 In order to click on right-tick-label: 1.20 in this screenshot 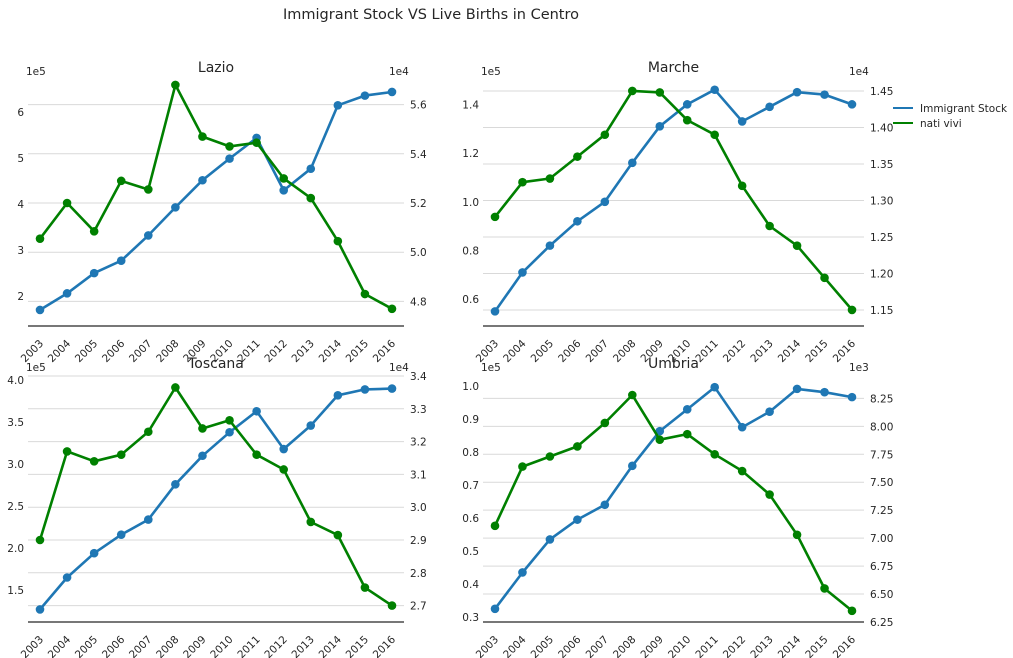, I will do `click(881, 274)`.